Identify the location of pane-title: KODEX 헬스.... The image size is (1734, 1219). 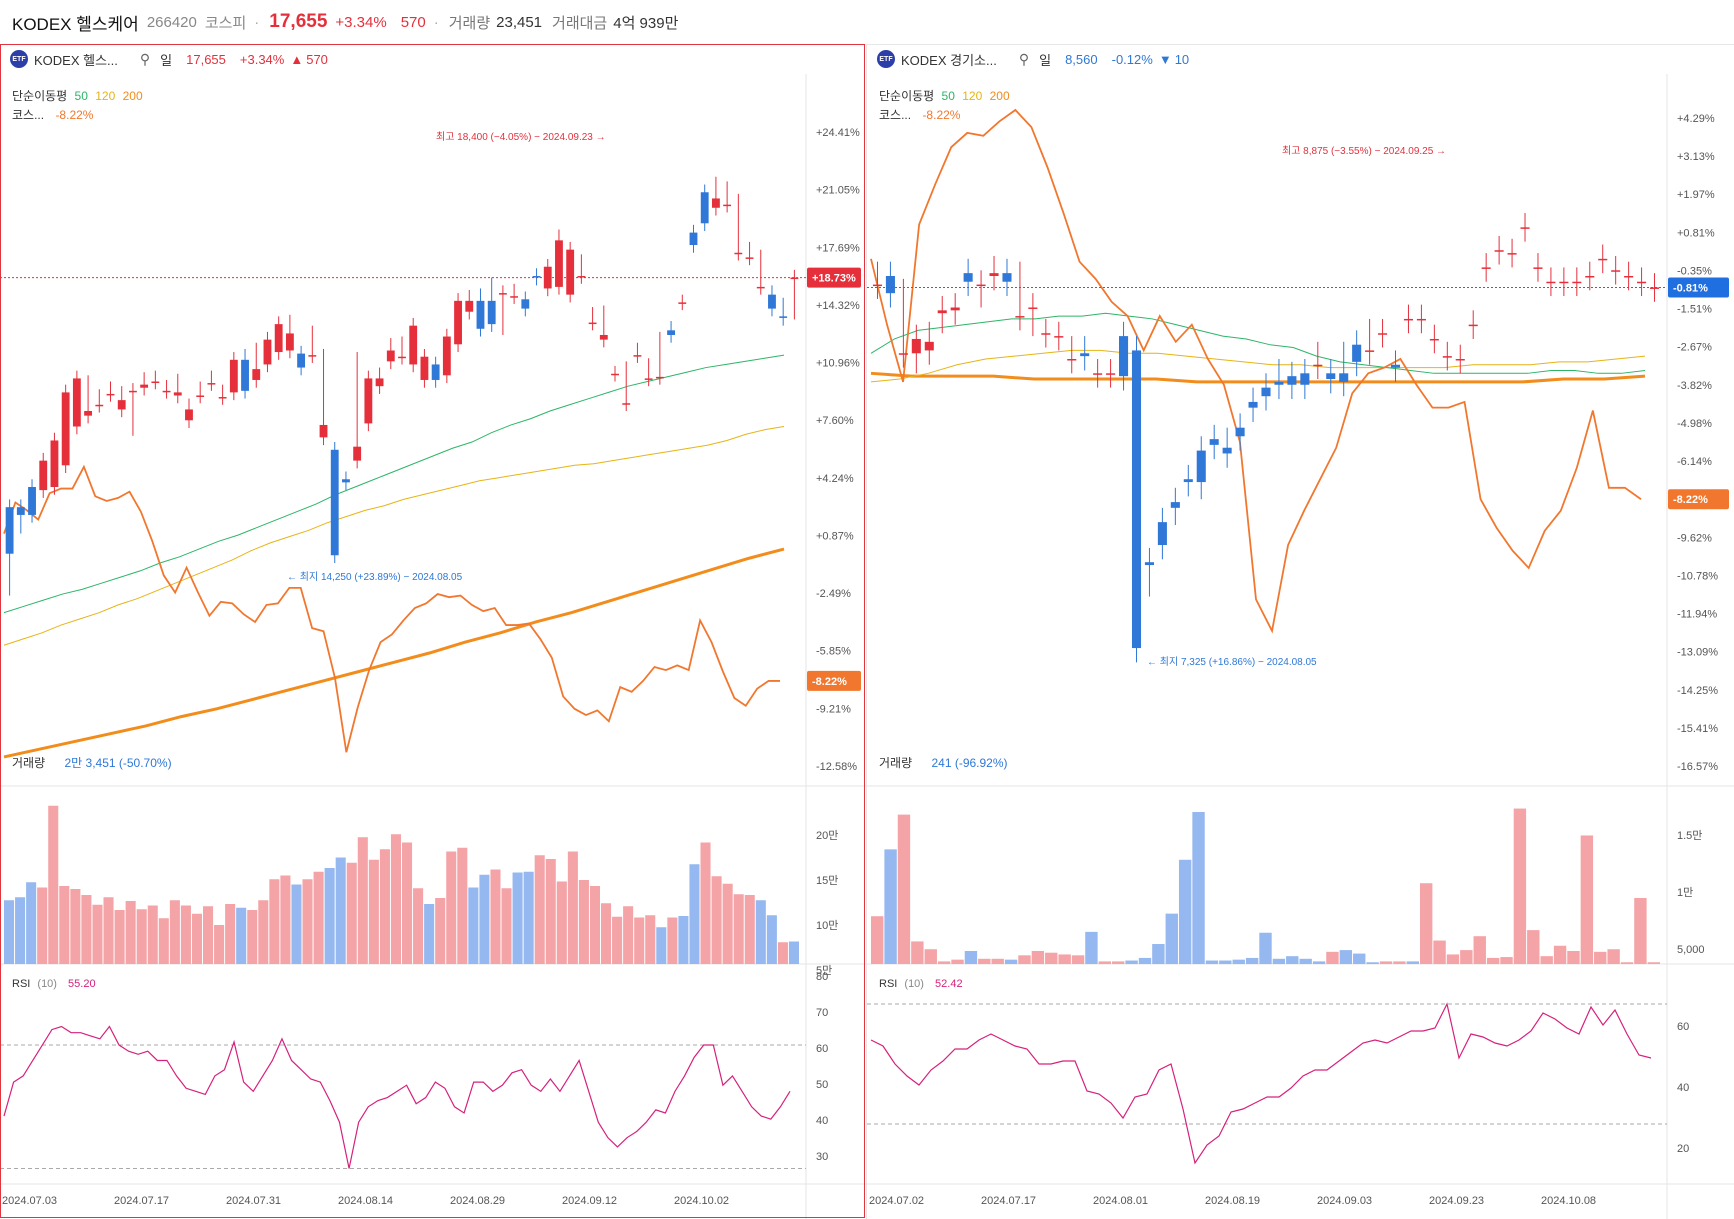
(76, 60).